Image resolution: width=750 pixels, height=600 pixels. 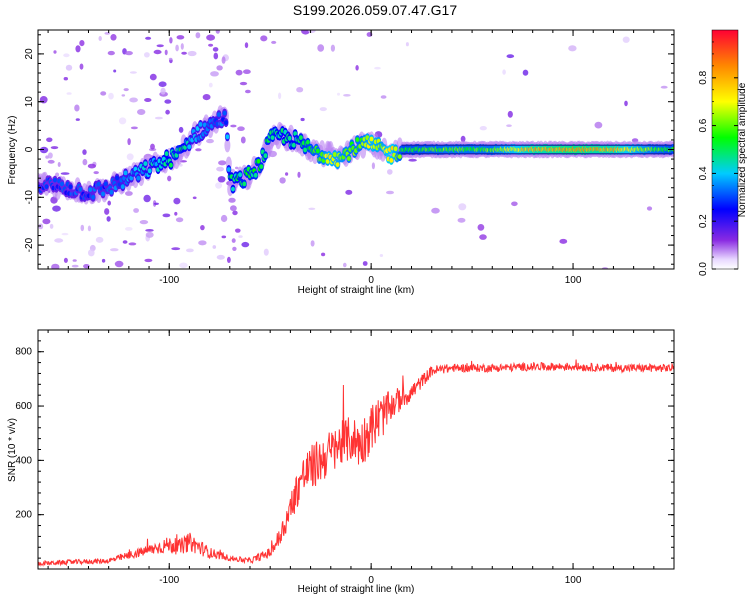 I want to click on spectrogram-x-tick-label: 100, so click(x=573, y=280).